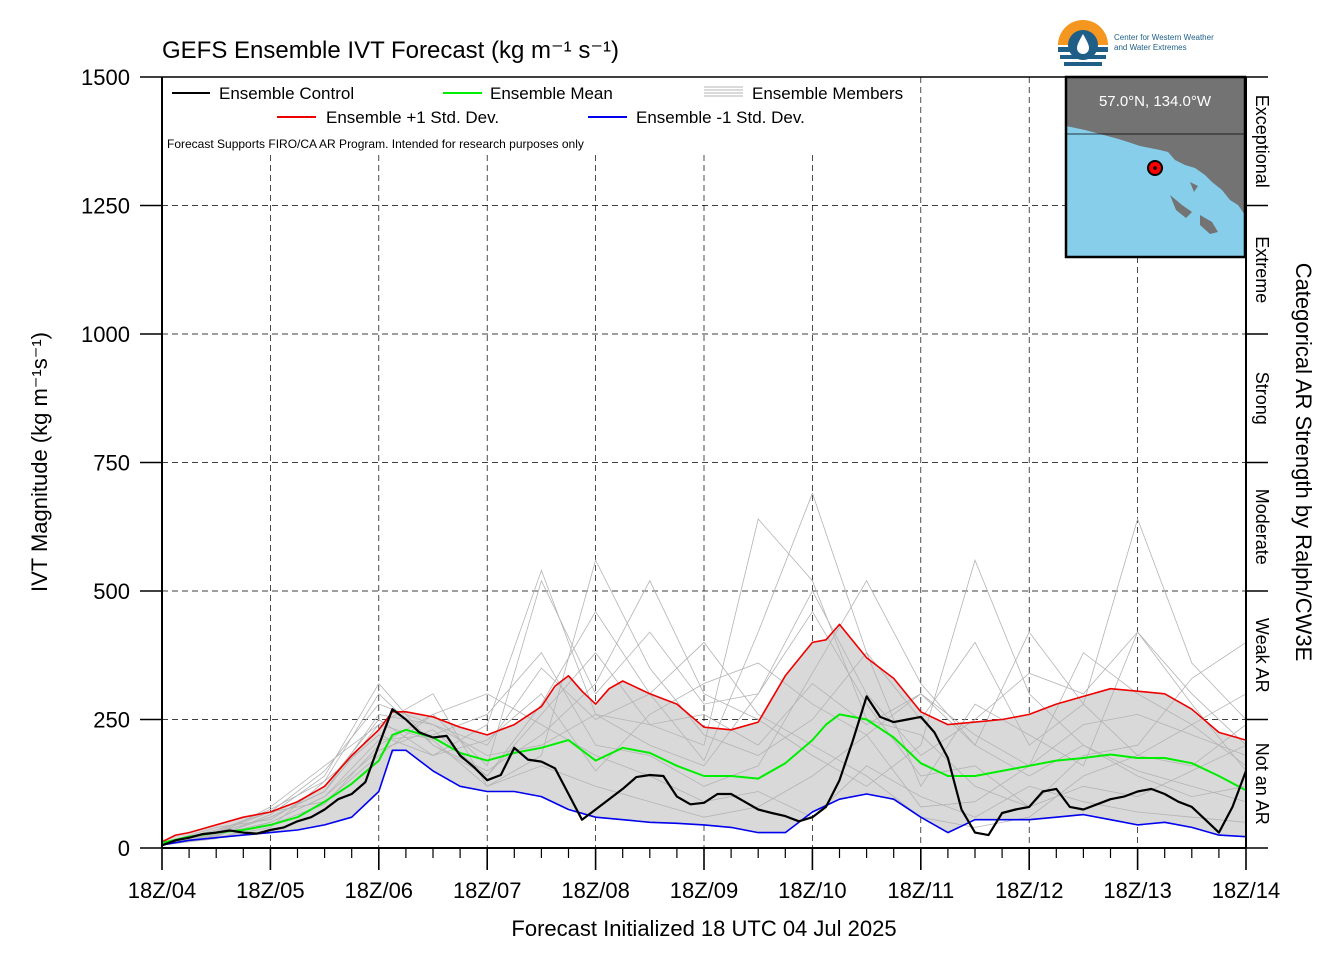  Describe the element at coordinates (270, 890) in the screenshot. I see `x-tick-label: 18Z/05` at that location.